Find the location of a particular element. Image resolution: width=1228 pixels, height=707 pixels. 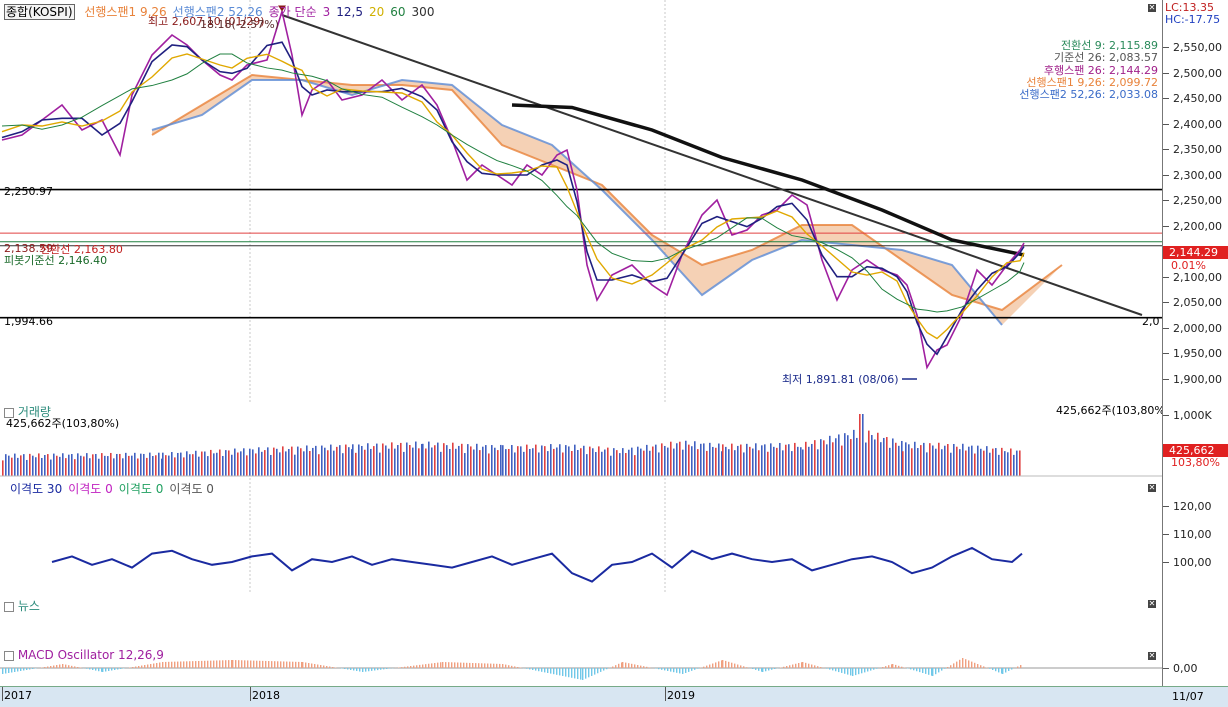

volume-chart is located at coordinates (581, 440).